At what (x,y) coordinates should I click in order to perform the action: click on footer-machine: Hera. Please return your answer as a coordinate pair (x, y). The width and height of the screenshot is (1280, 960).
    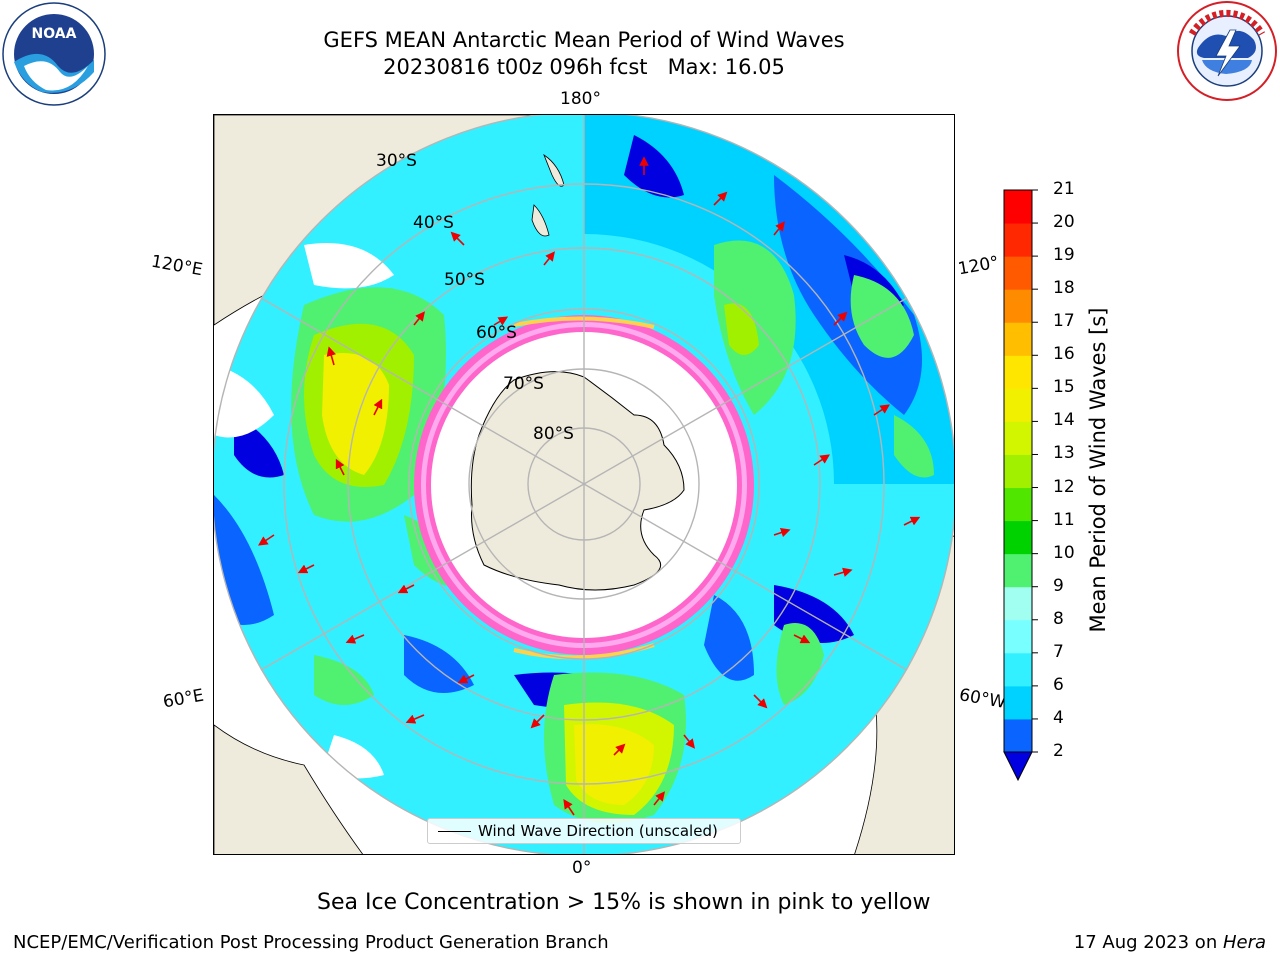
    Looking at the image, I should click on (1244, 942).